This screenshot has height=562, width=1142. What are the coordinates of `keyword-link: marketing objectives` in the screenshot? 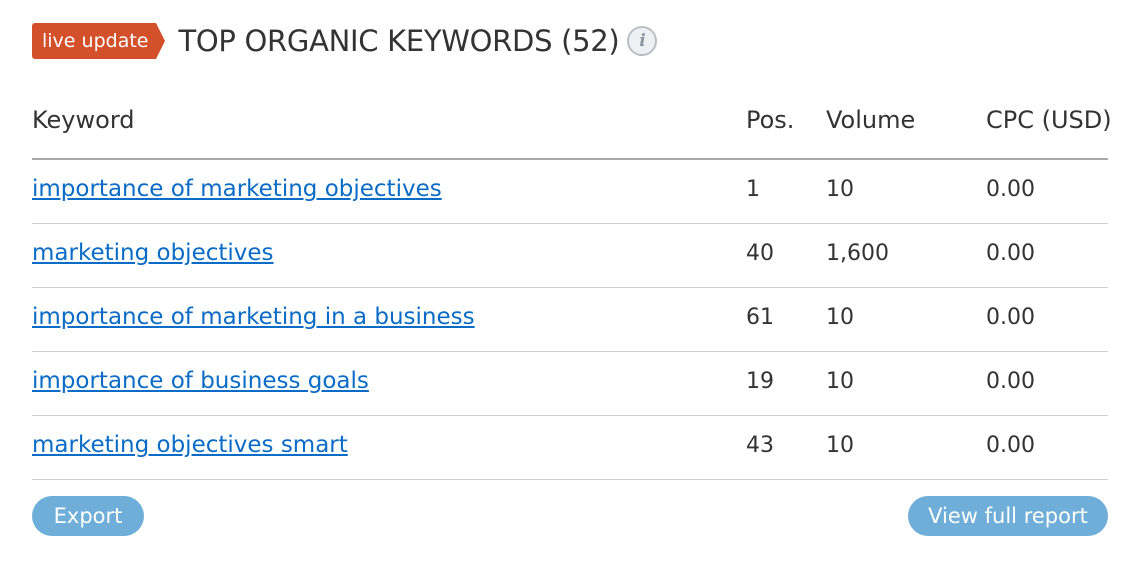 It's located at (153, 253).